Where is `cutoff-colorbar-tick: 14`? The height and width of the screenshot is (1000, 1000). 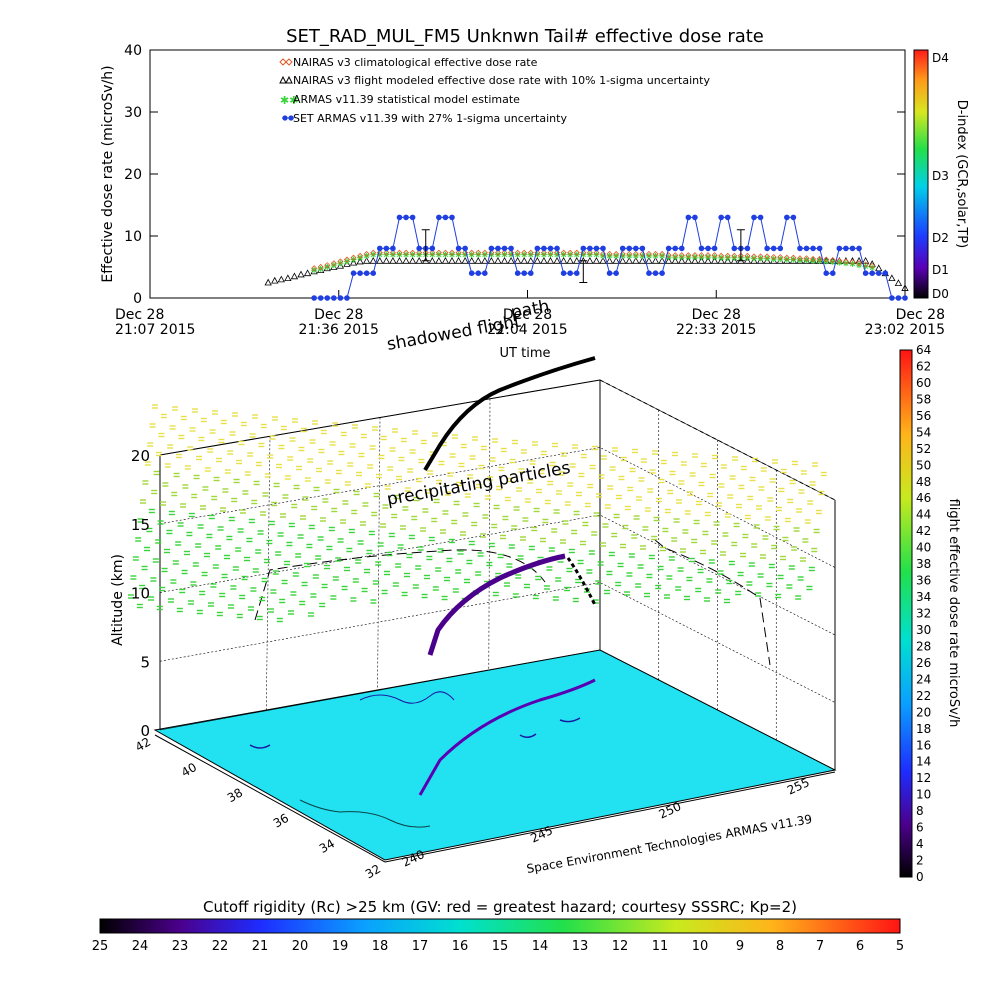 cutoff-colorbar-tick: 14 is located at coordinates (540, 946).